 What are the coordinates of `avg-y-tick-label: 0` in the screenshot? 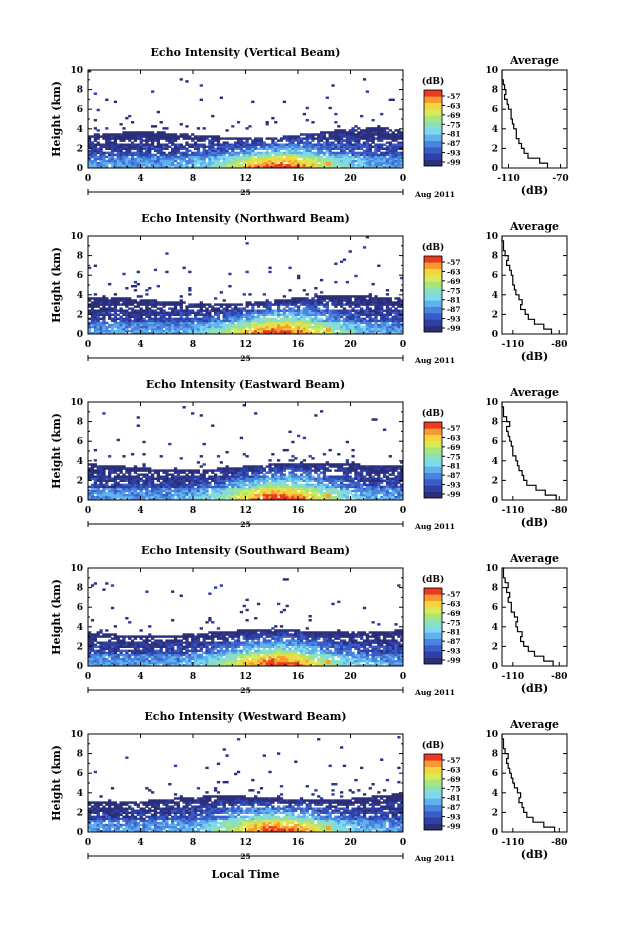 It's located at (495, 335).